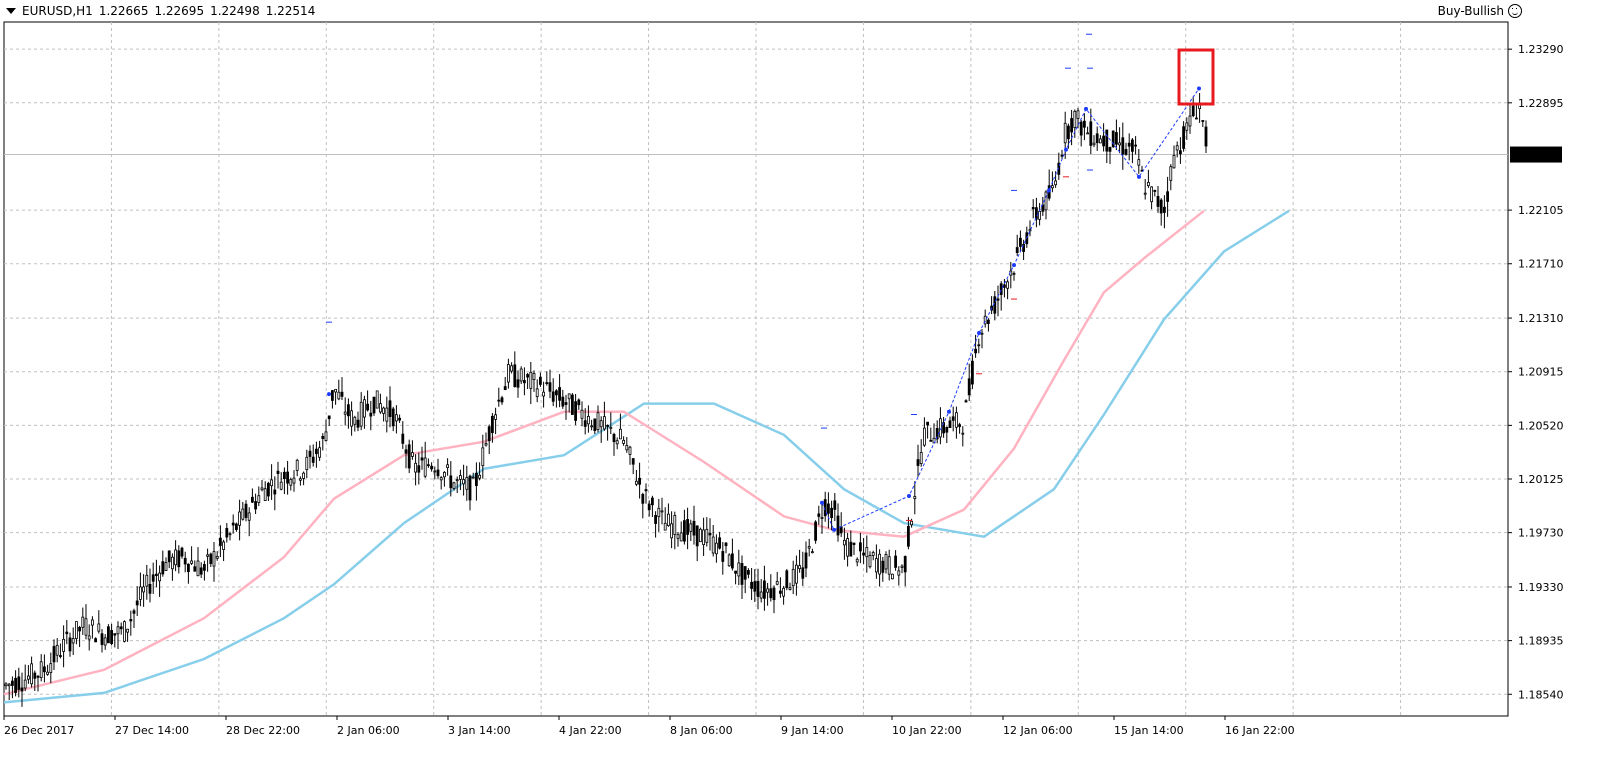  I want to click on menu-triangle-icon, so click(11, 11).